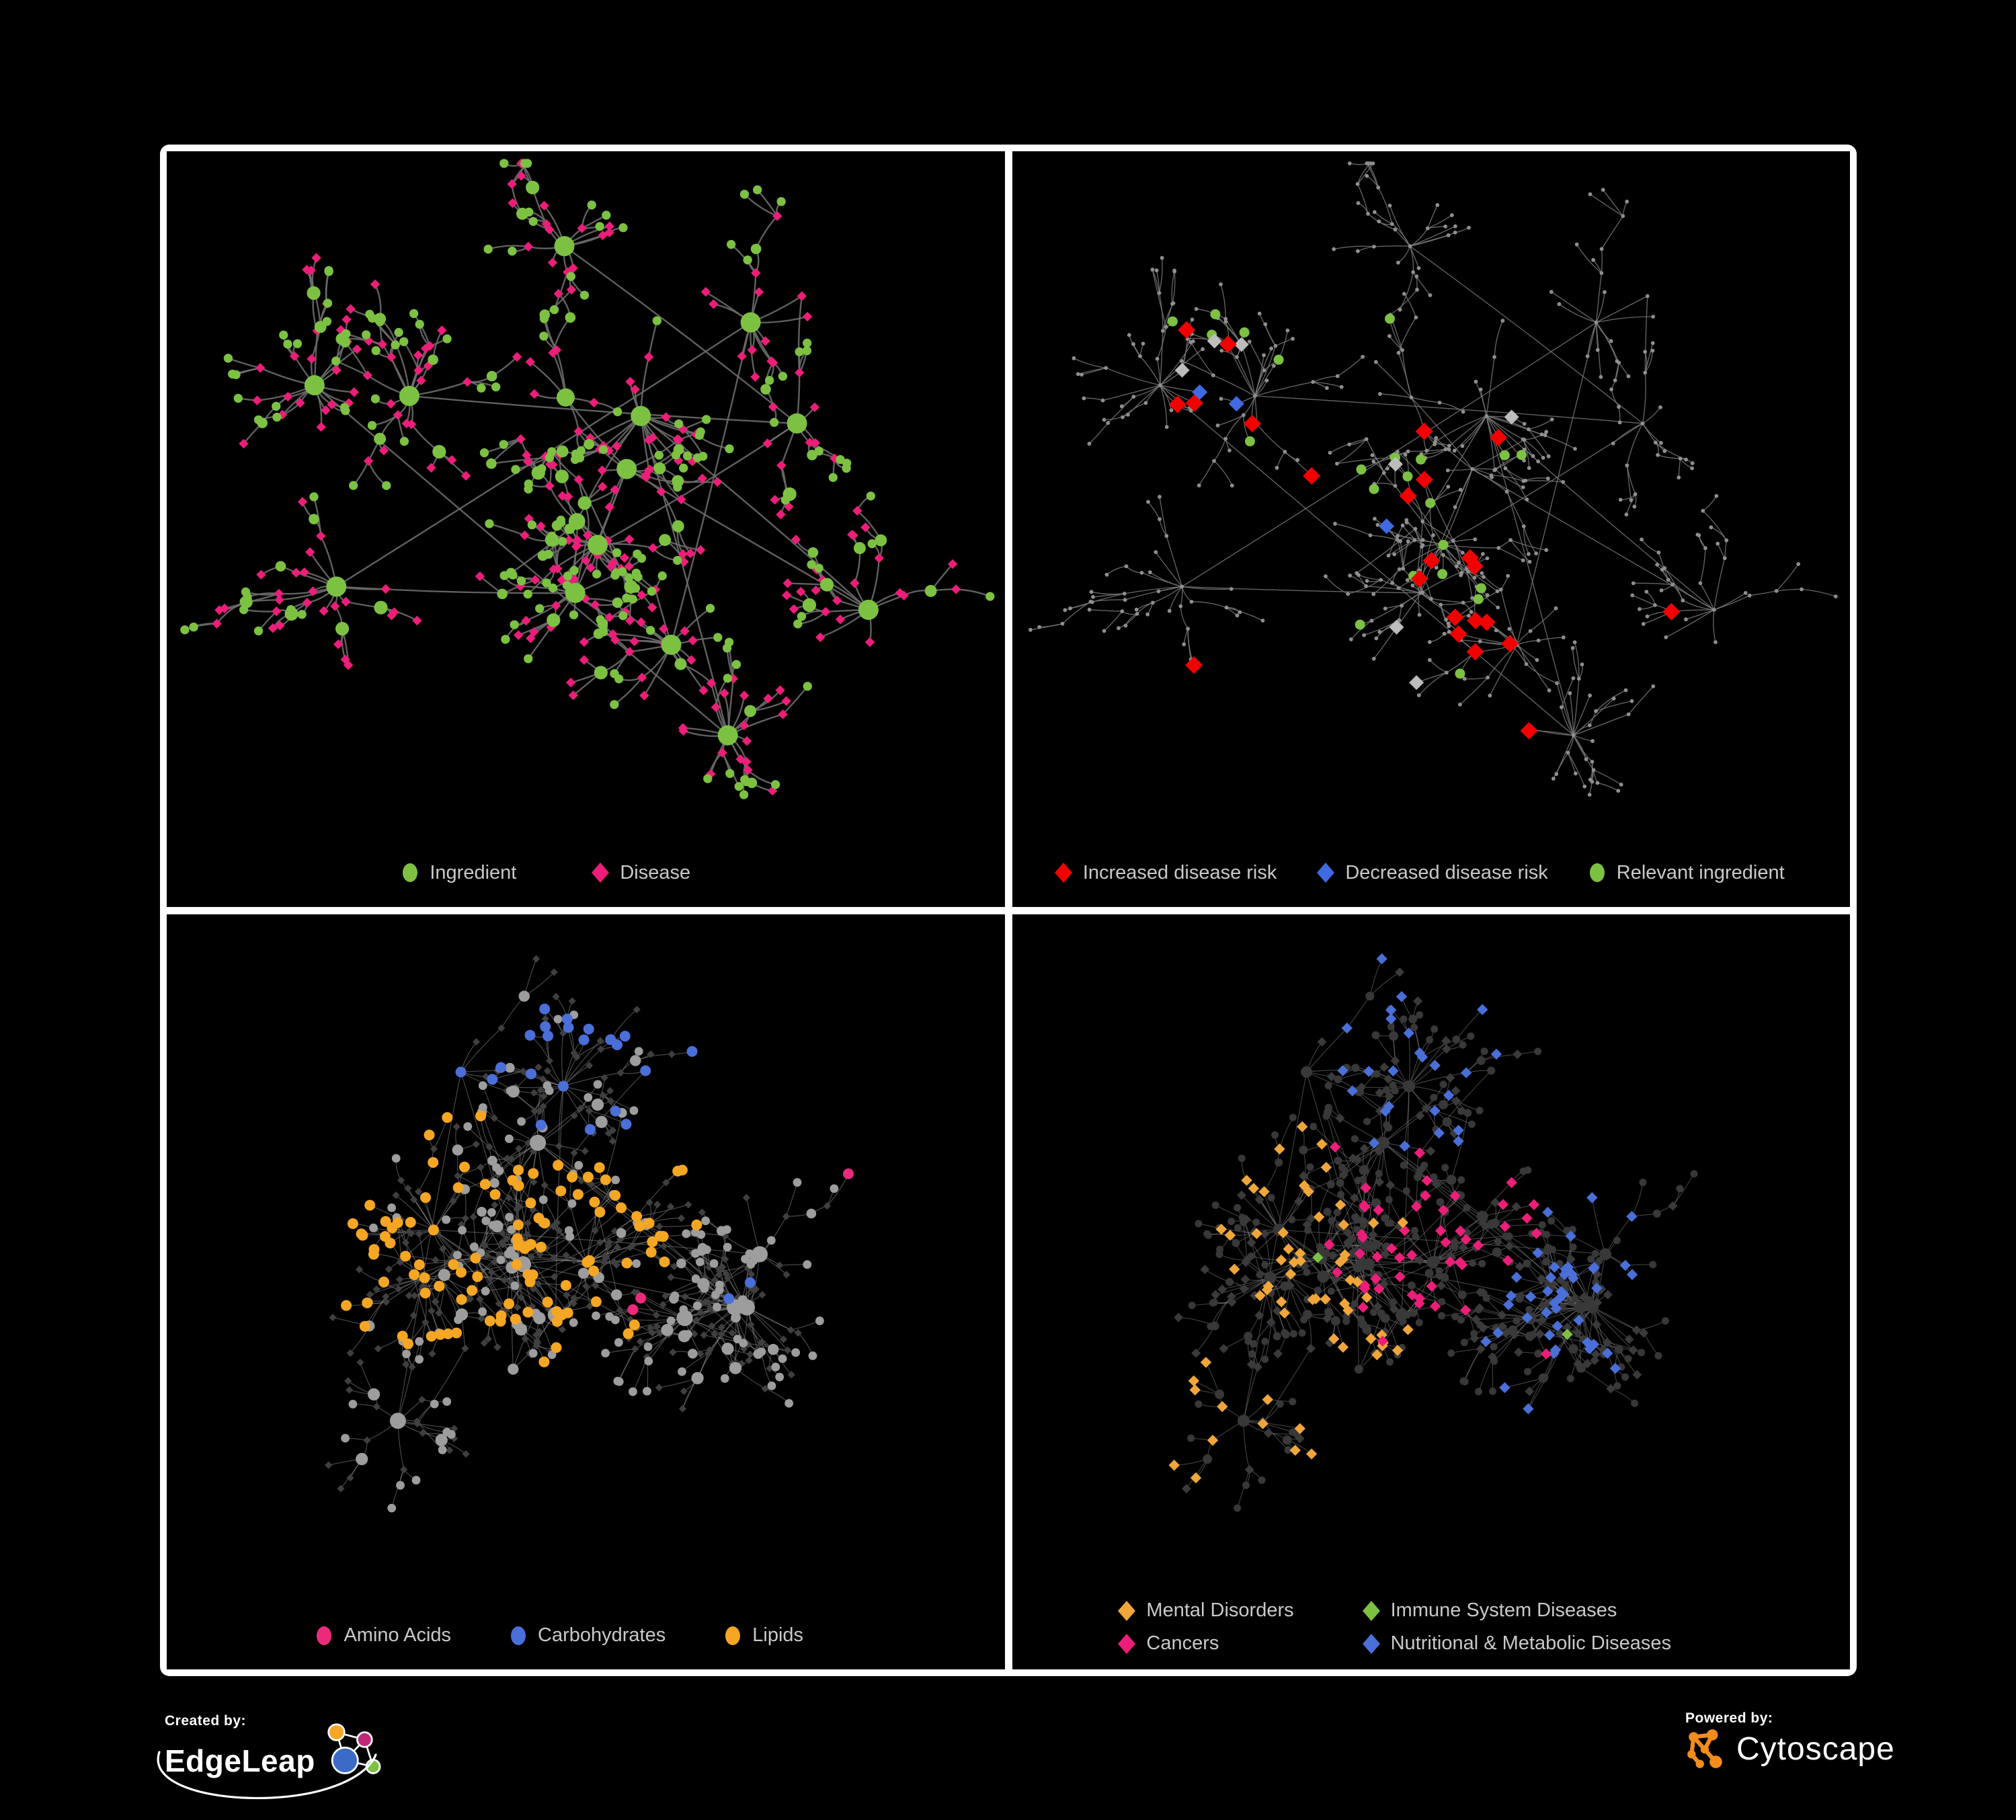  Describe the element at coordinates (655, 872) in the screenshot. I see `legend-label: Disease` at that location.